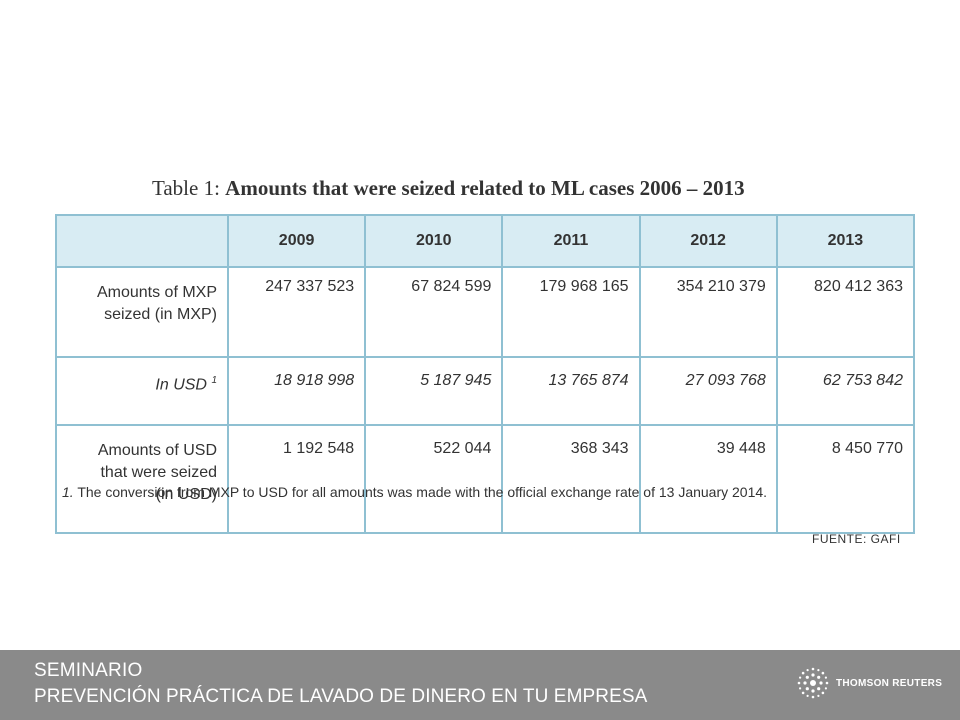  I want to click on seminar-label: SEMINARIO, so click(88, 670).